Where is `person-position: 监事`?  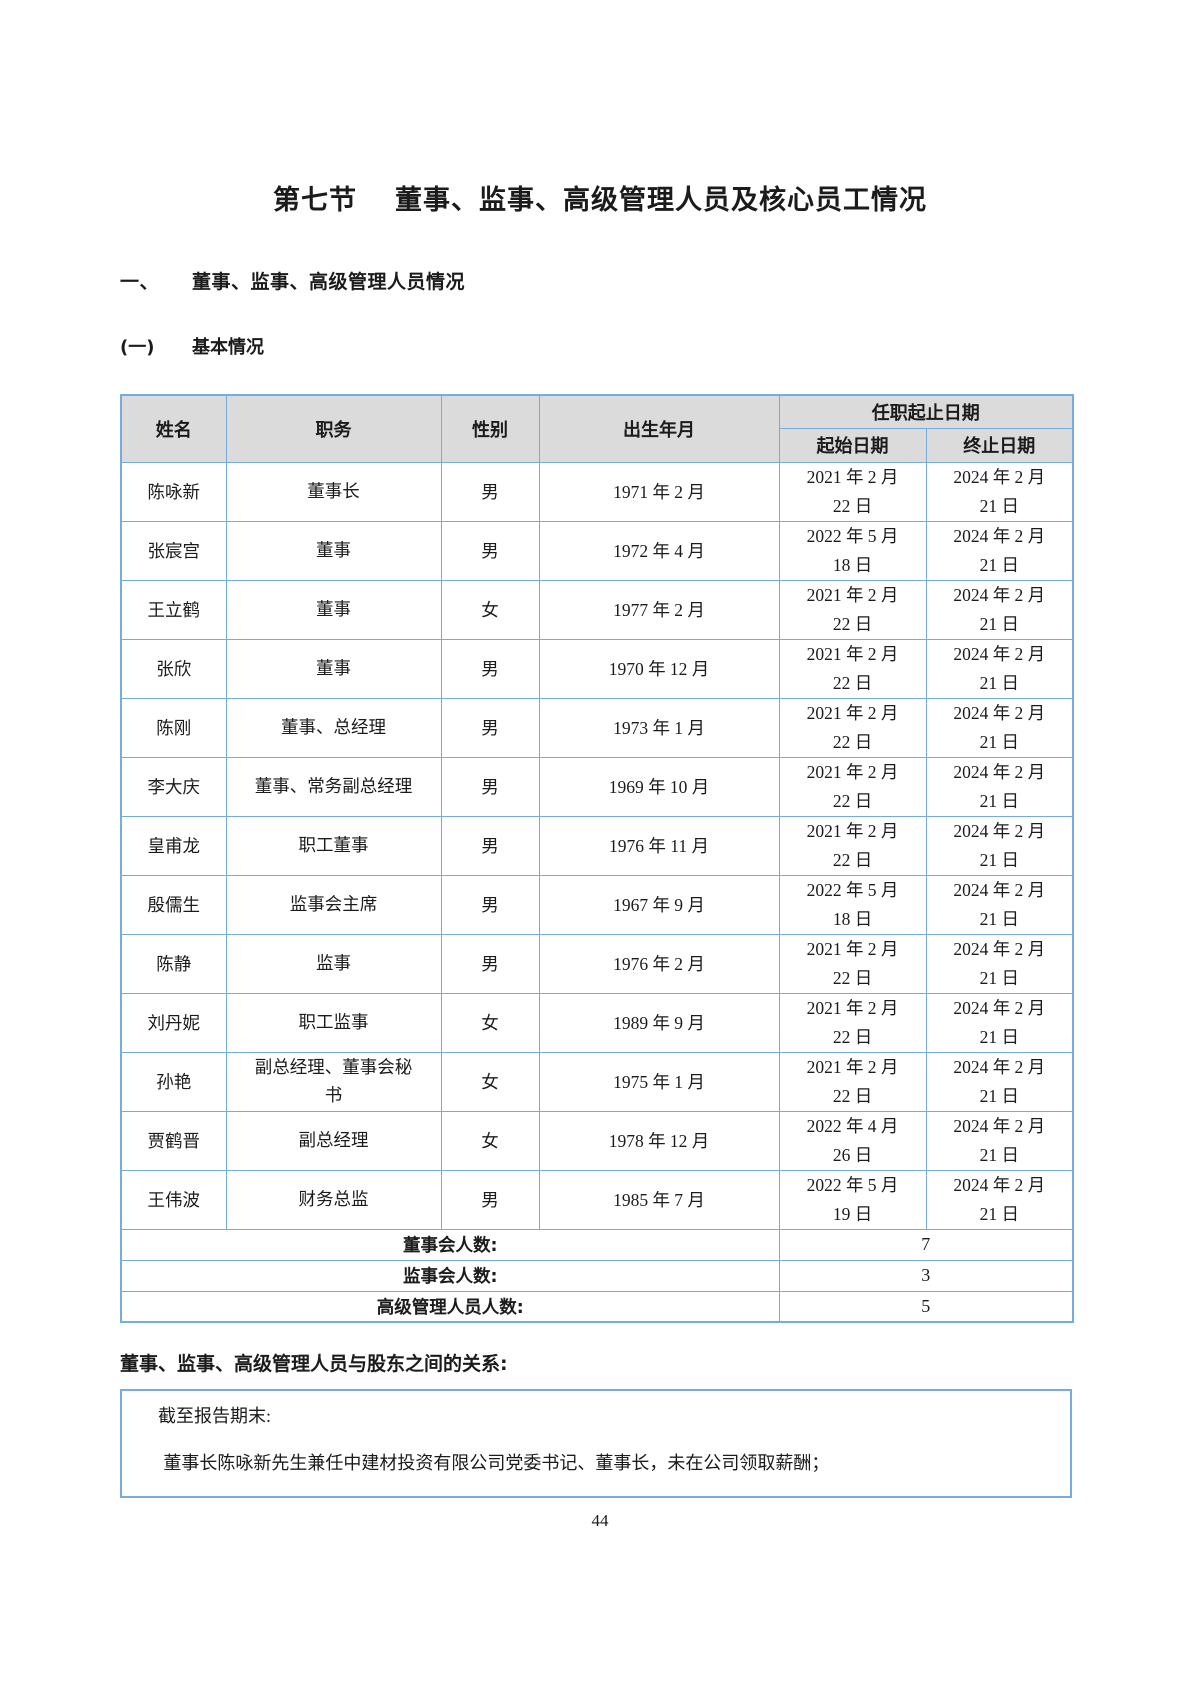
person-position: 监事 is located at coordinates (333, 962).